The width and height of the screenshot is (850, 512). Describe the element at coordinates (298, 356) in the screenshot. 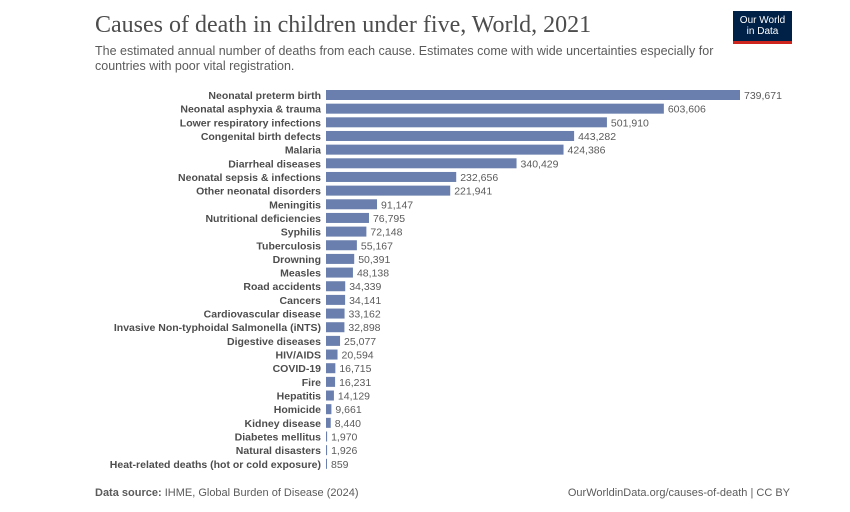

I see `category-label: HIV/AIDS` at that location.